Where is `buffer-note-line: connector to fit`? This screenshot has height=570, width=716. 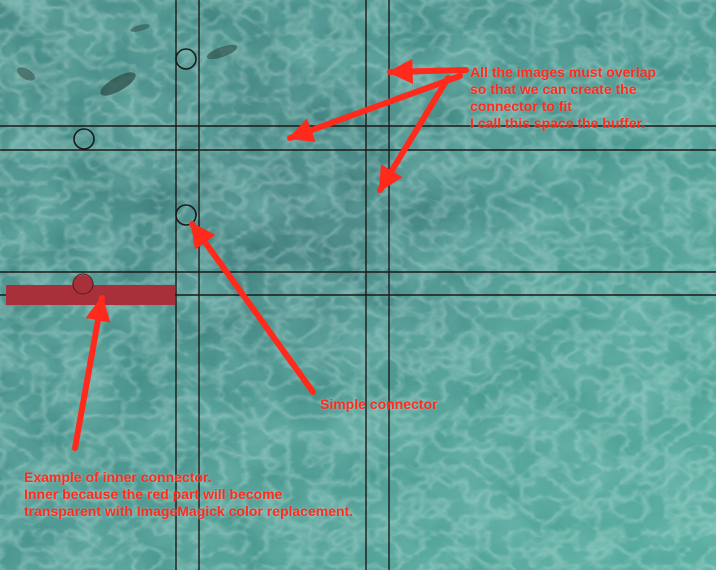 buffer-note-line: connector to fit is located at coordinates (521, 106).